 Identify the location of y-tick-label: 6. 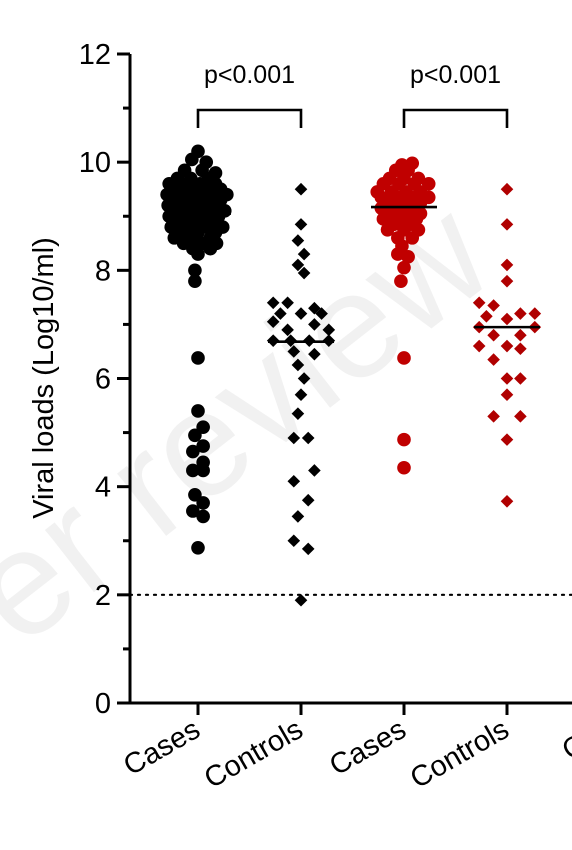
(103, 380).